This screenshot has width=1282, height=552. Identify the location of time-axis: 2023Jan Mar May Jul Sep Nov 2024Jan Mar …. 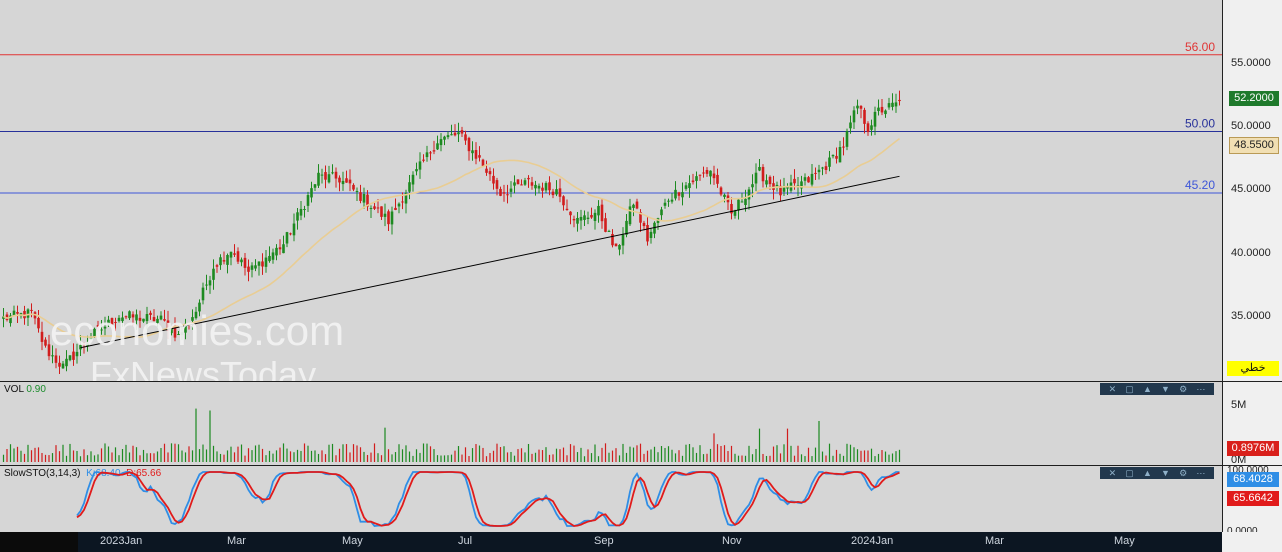
(641, 542).